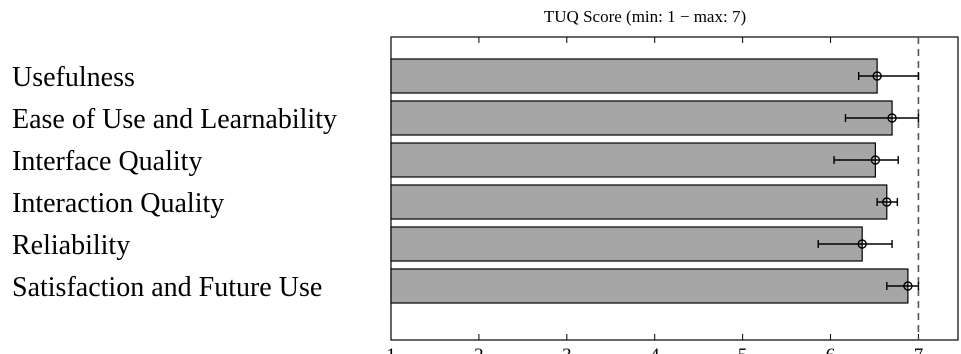 Image resolution: width=961 pixels, height=354 pixels. I want to click on category-label: Usefulness, so click(73, 77).